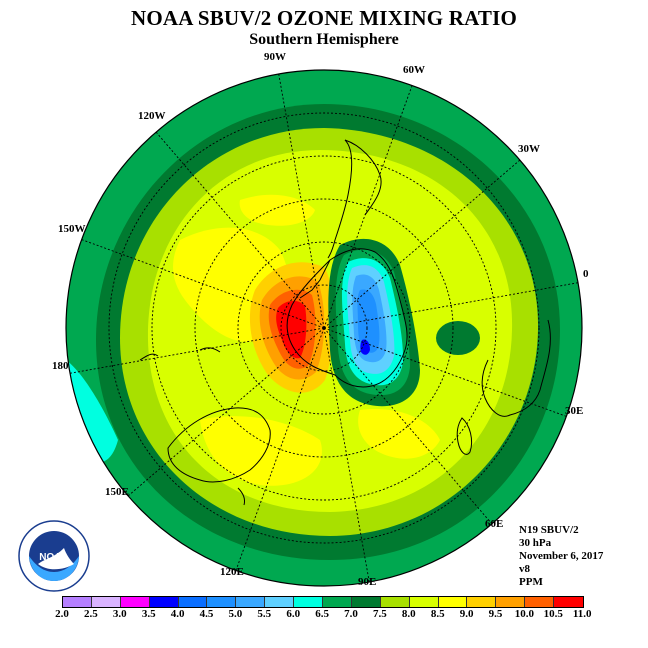  I want to click on info-date: November 6, 2017, so click(561, 556).